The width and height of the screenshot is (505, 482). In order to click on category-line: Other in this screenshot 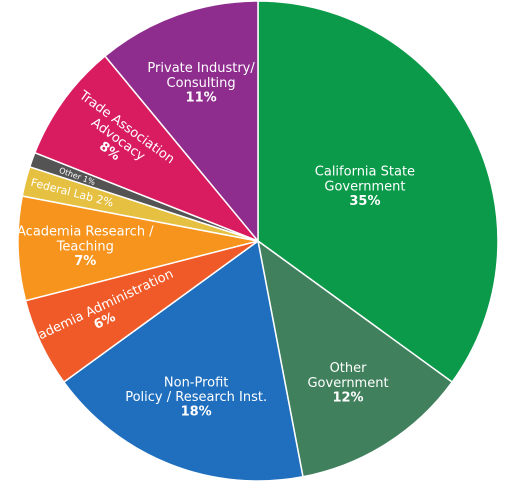, I will do `click(349, 367)`.